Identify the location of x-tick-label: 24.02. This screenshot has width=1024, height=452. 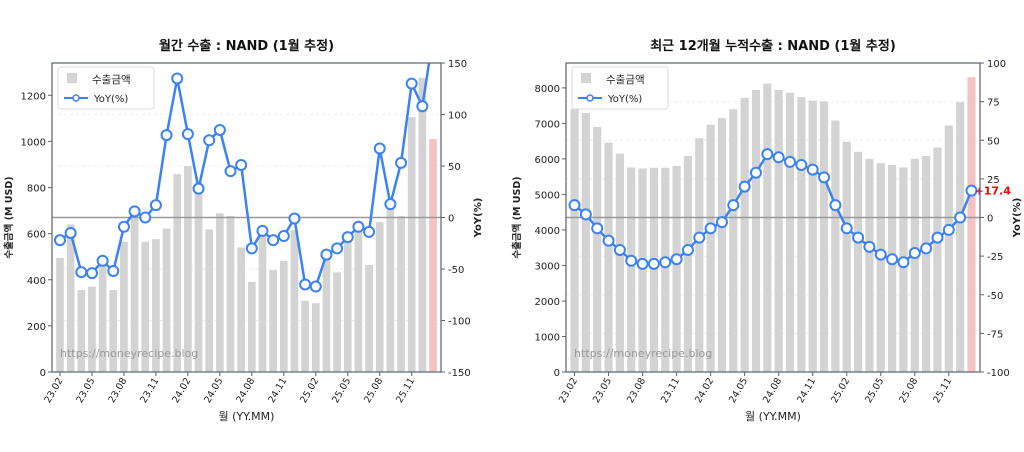
(181, 390).